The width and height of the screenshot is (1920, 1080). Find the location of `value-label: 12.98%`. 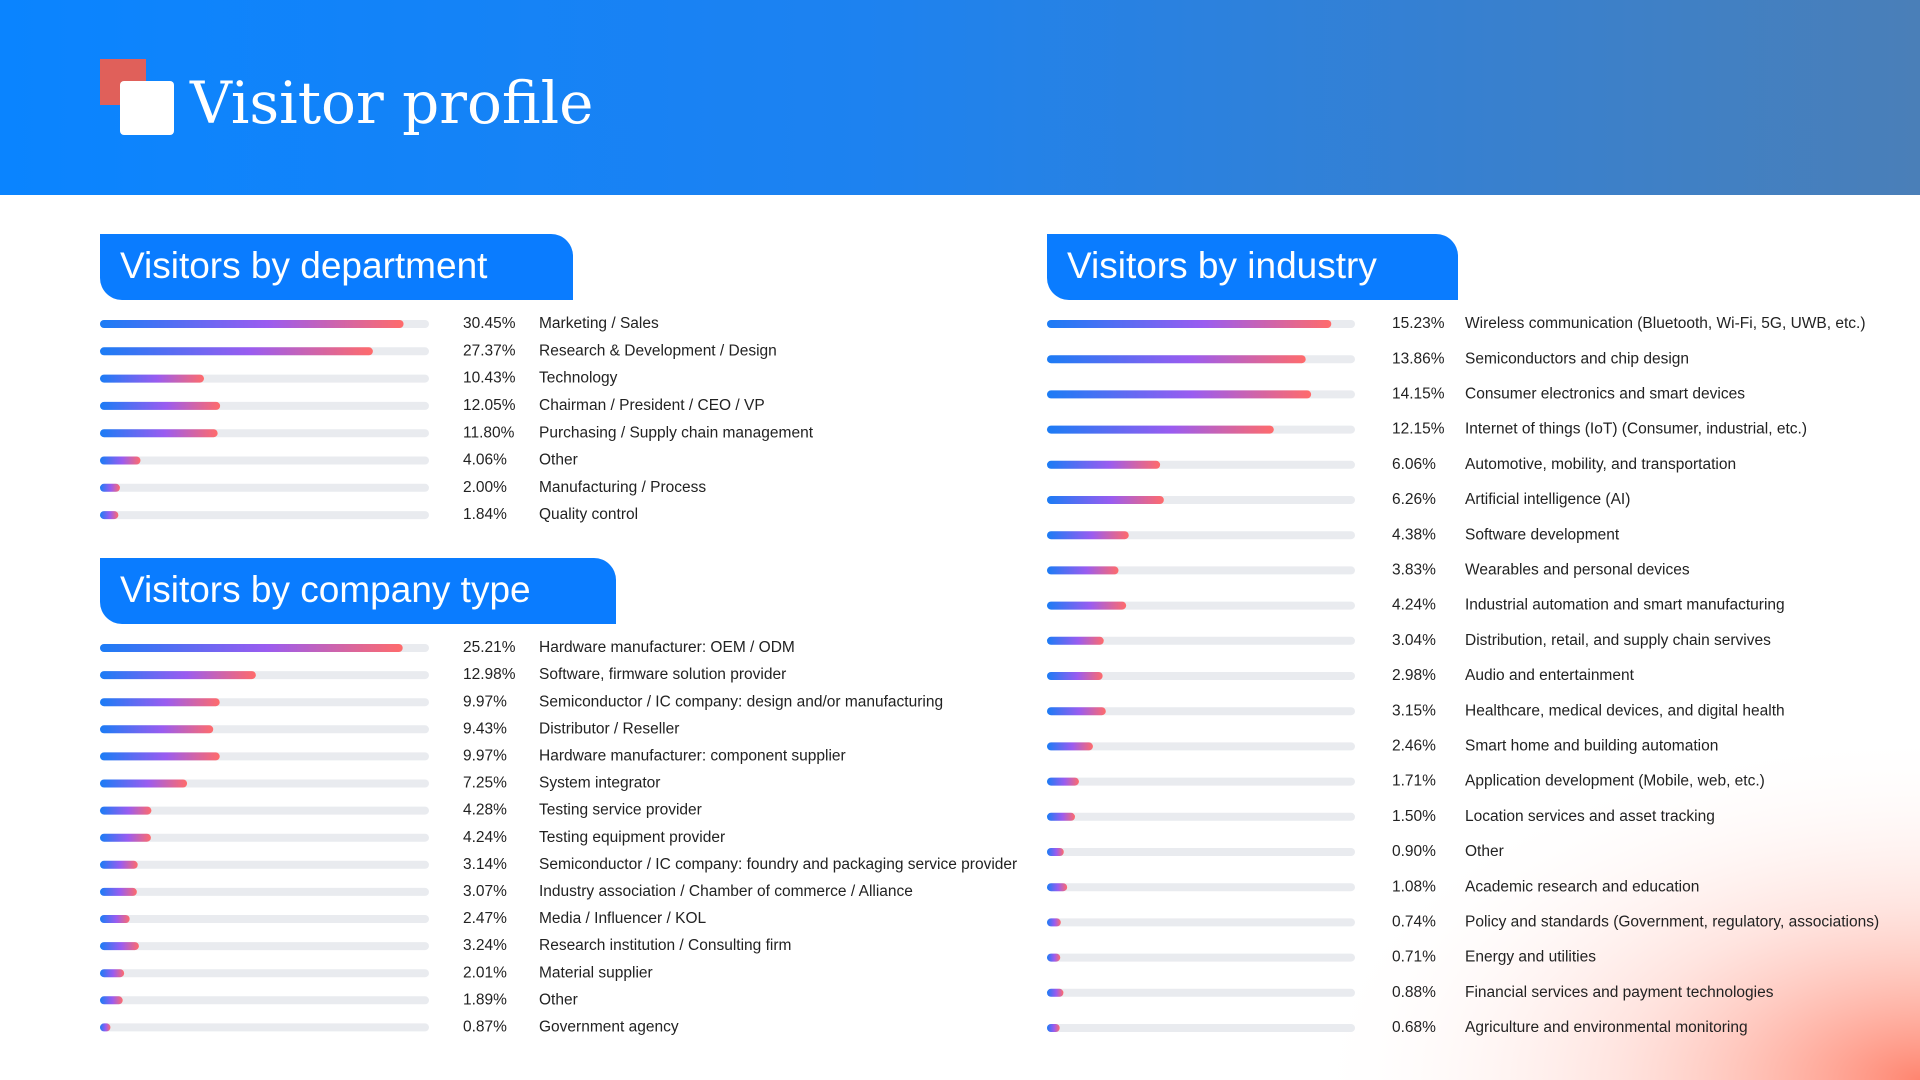

value-label: 12.98% is located at coordinates (489, 674).